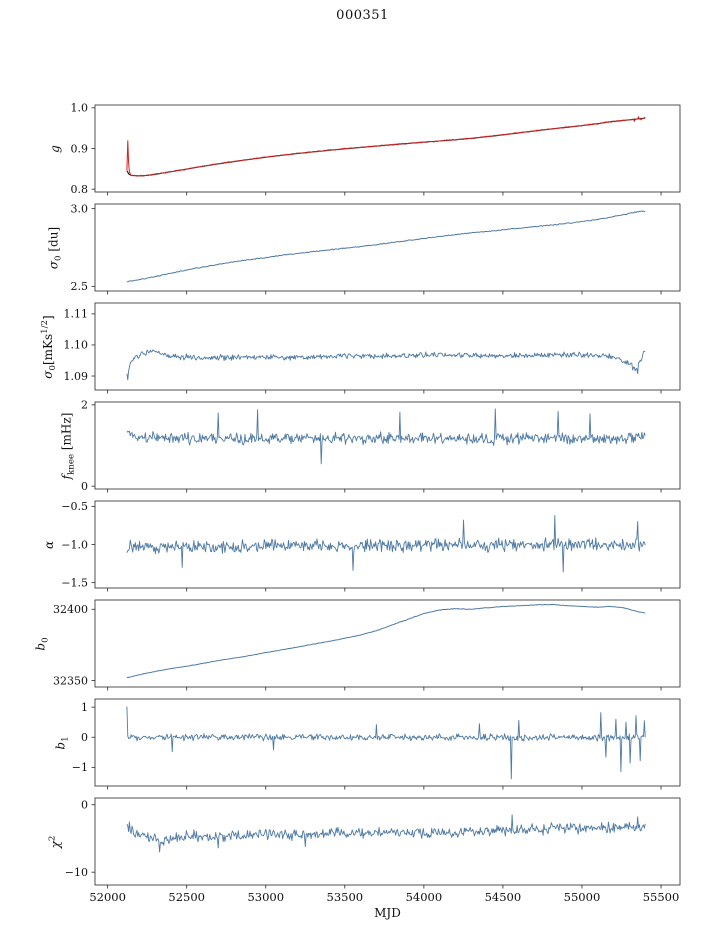 The width and height of the screenshot is (725, 936). Describe the element at coordinates (80, 108) in the screenshot. I see `y-tick-label: 1.0` at that location.